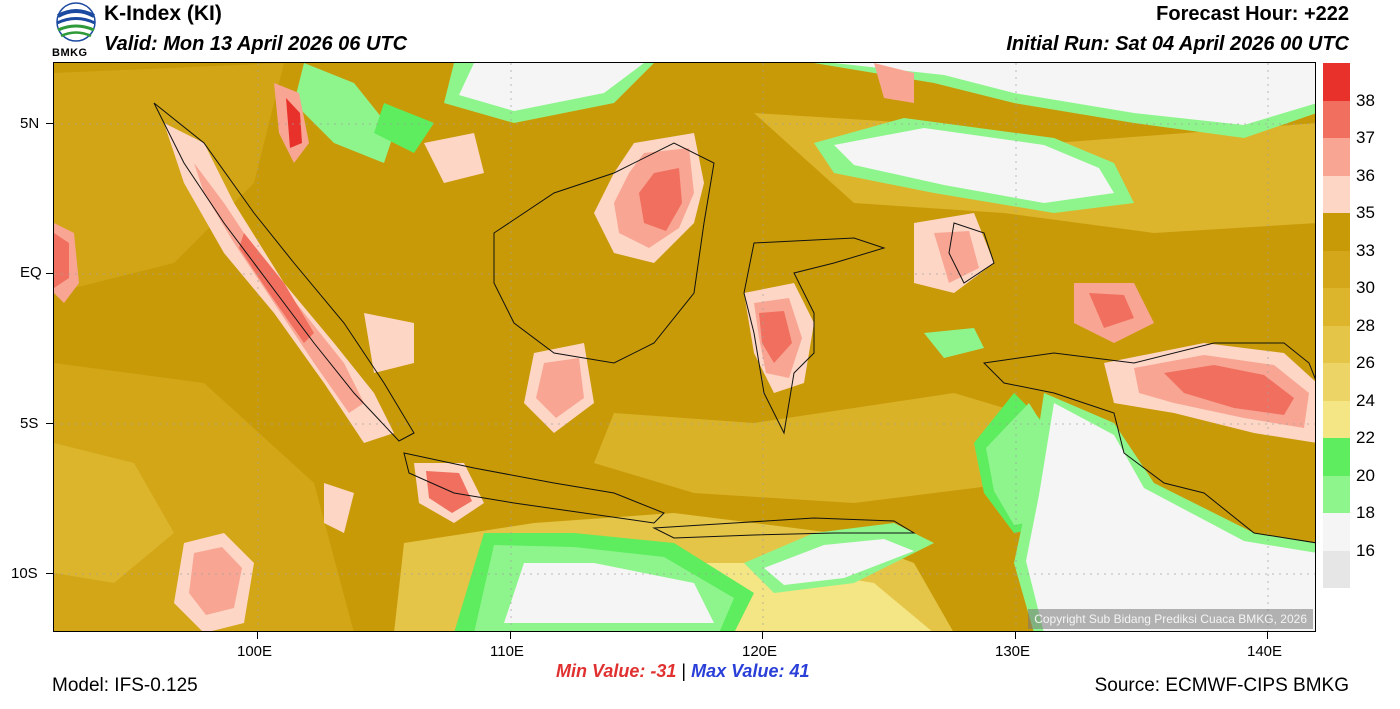  I want to click on max-value: Max Value: 41, so click(750, 671).